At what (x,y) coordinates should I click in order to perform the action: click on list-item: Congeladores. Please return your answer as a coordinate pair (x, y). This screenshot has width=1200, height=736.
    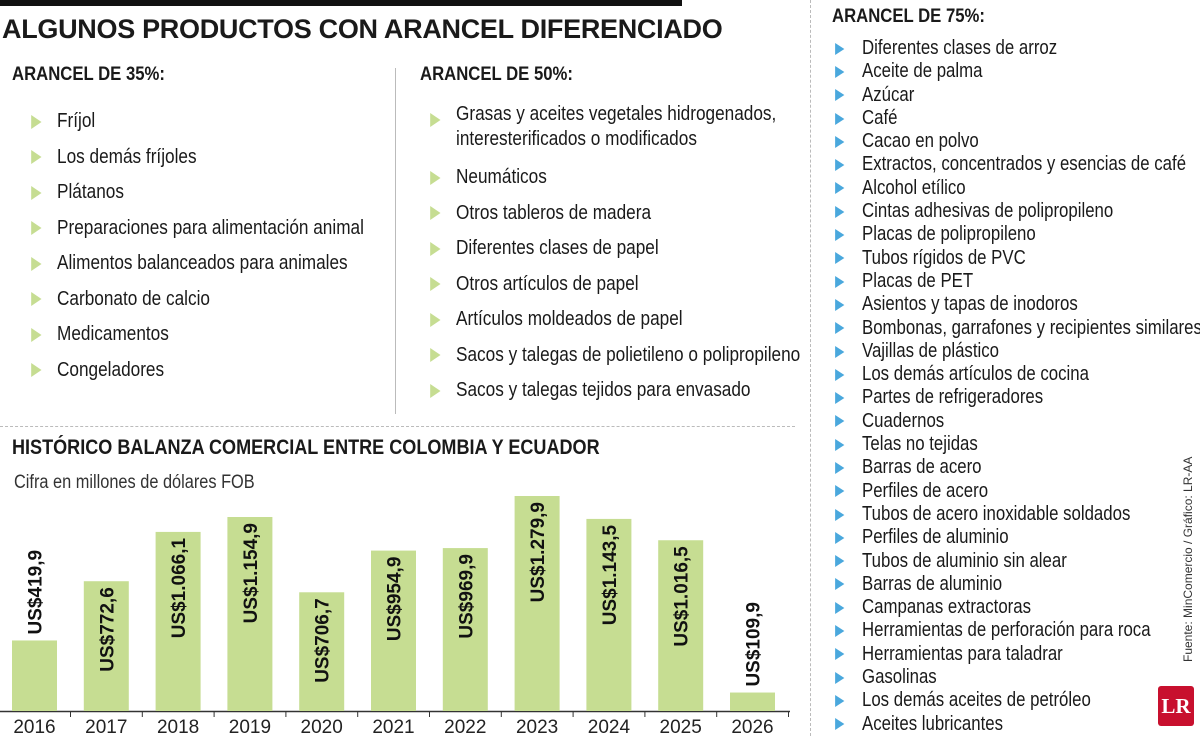
    Looking at the image, I should click on (197, 371).